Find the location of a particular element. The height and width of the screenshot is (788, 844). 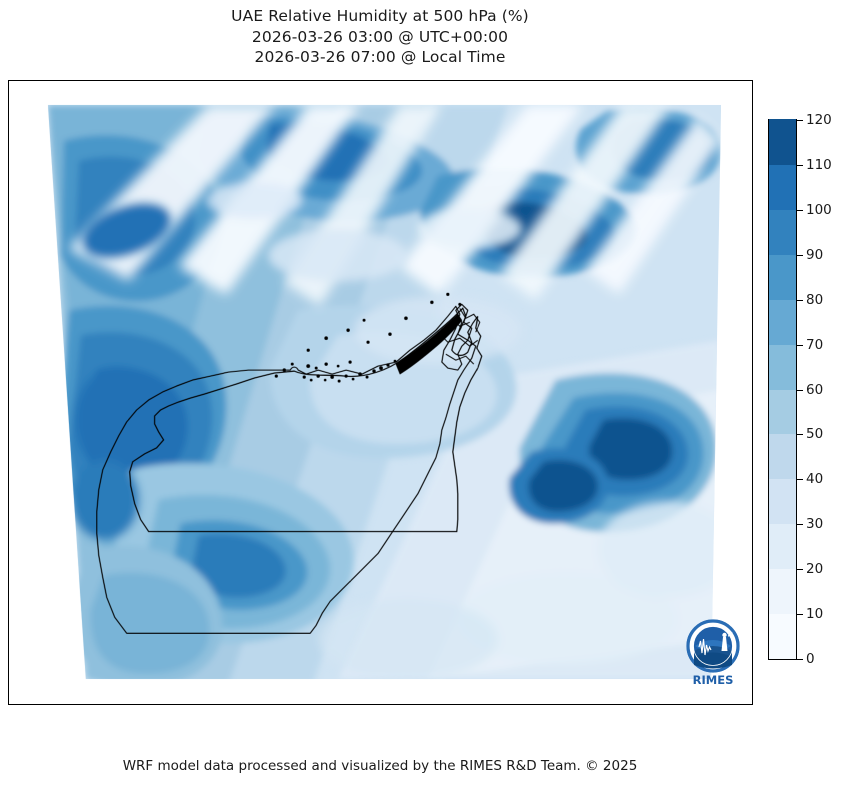

colorbar-label-80: 80 is located at coordinates (815, 299).